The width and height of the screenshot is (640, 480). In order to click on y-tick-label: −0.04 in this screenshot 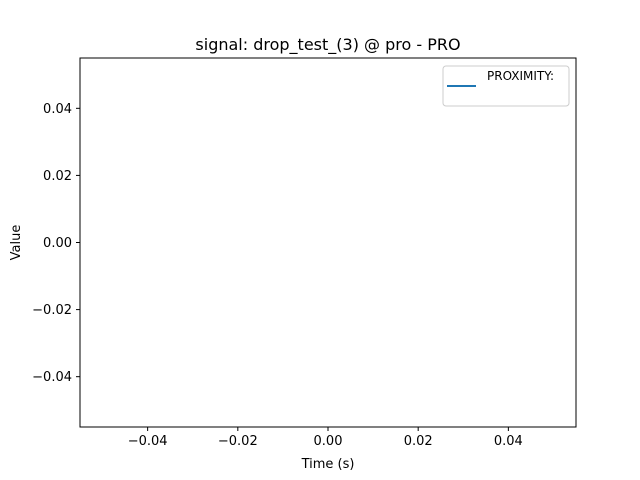, I will do `click(52, 377)`.